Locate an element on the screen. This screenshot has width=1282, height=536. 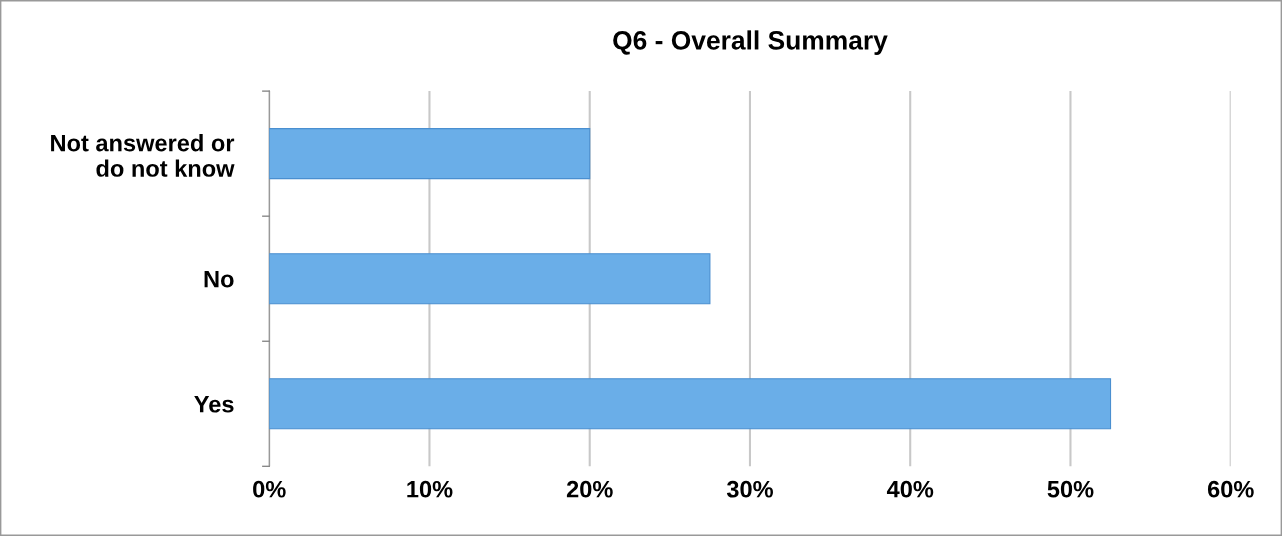
x-tick-label: 30% is located at coordinates (749, 489).